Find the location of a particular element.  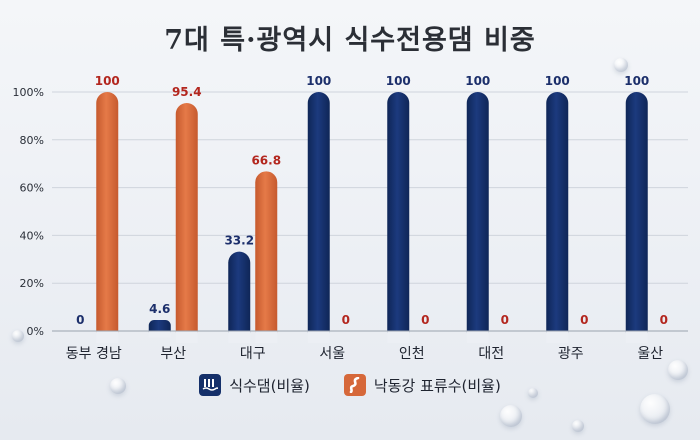

river-icon is located at coordinates (354, 385).